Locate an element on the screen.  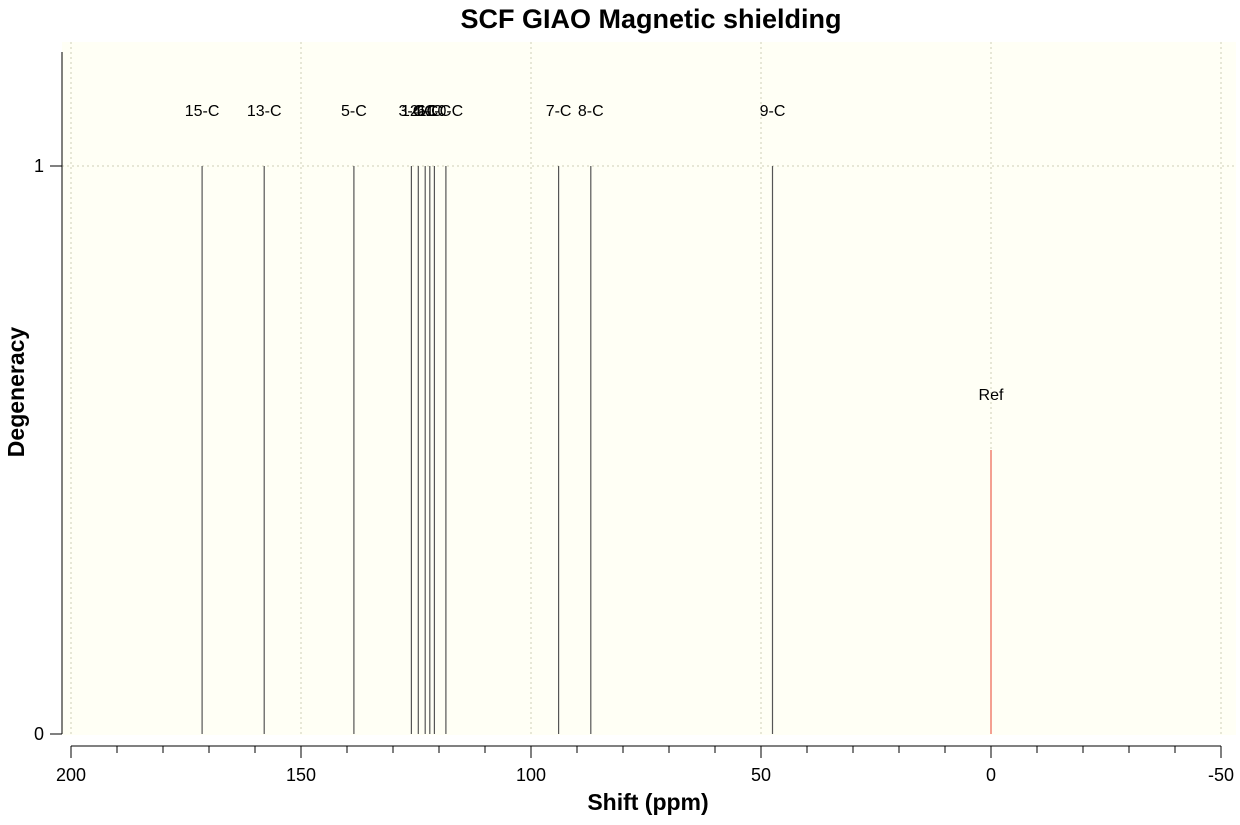
x-tick-label: 200 is located at coordinates (71, 775).